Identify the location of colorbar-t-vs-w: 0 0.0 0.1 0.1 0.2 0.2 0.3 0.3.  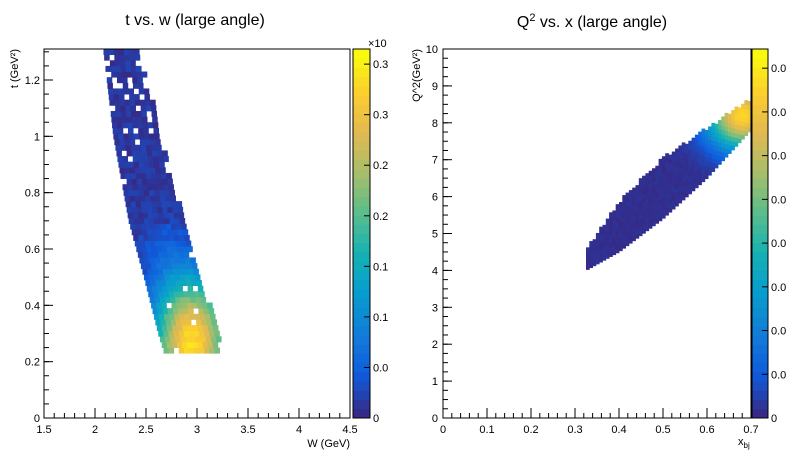
(370, 236).